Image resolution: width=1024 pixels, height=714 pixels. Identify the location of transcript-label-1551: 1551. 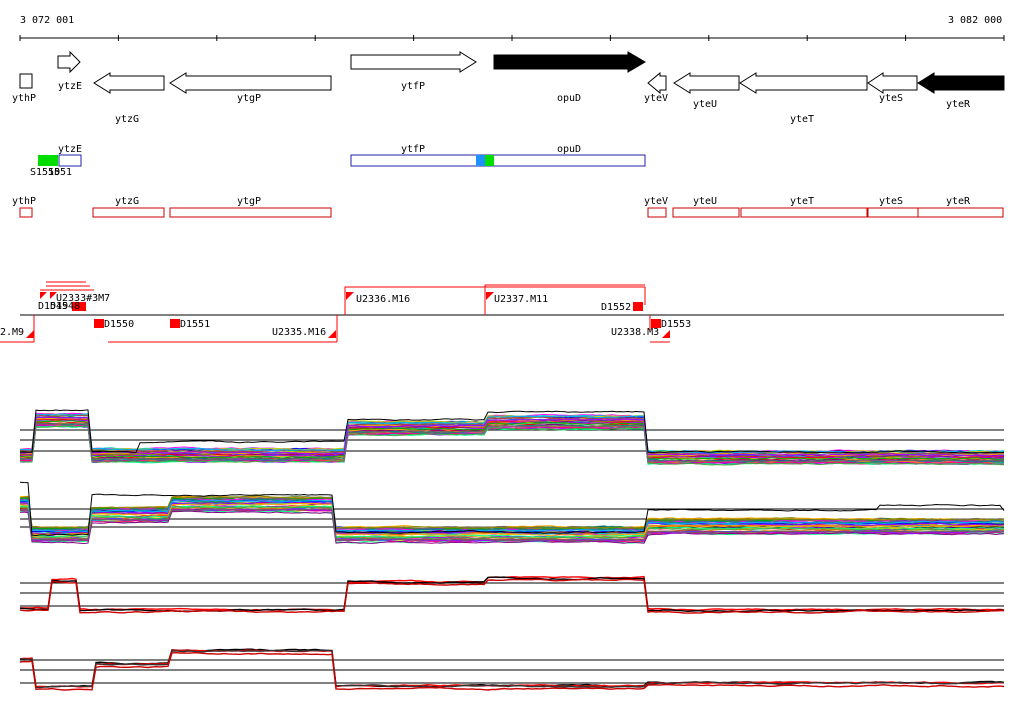
(60, 172).